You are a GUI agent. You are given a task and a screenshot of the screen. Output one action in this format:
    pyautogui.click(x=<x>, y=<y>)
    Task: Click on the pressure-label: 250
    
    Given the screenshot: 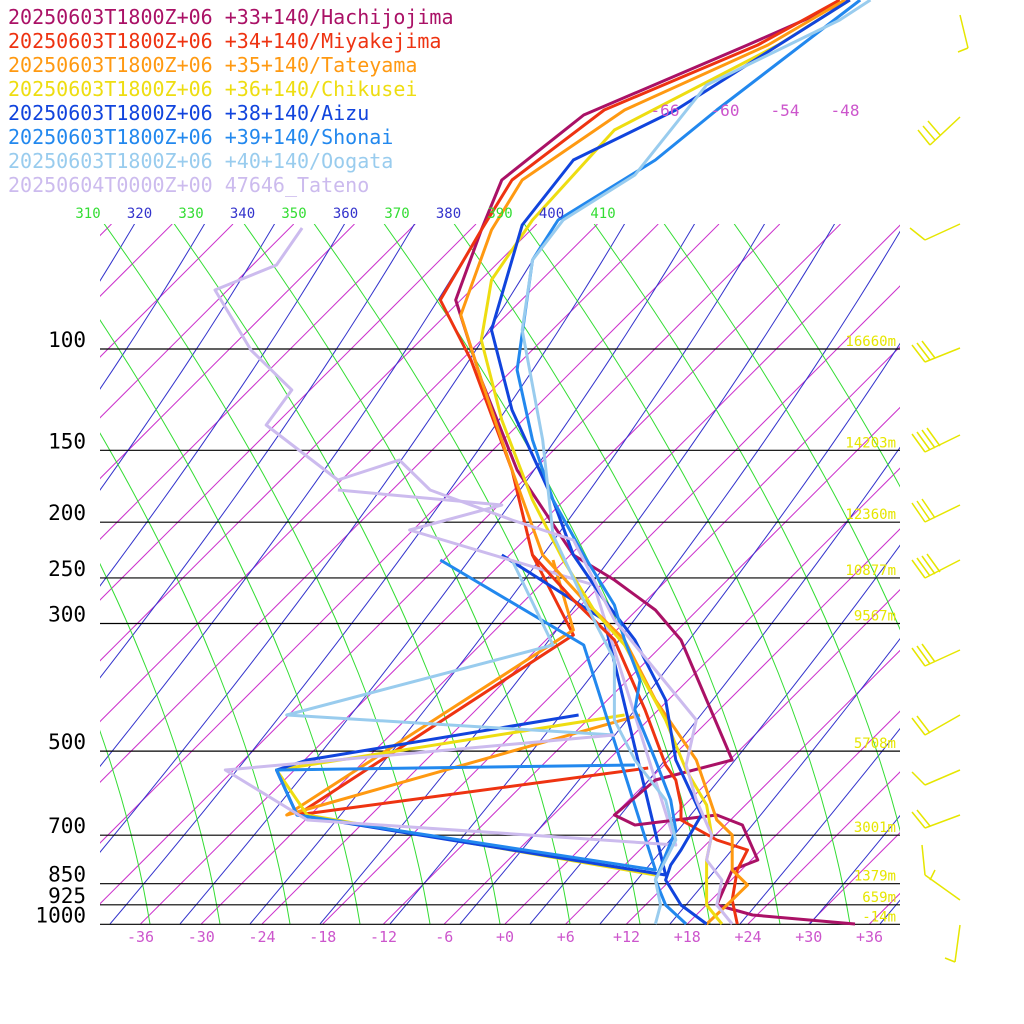 What is the action you would take?
    pyautogui.click(x=67, y=569)
    